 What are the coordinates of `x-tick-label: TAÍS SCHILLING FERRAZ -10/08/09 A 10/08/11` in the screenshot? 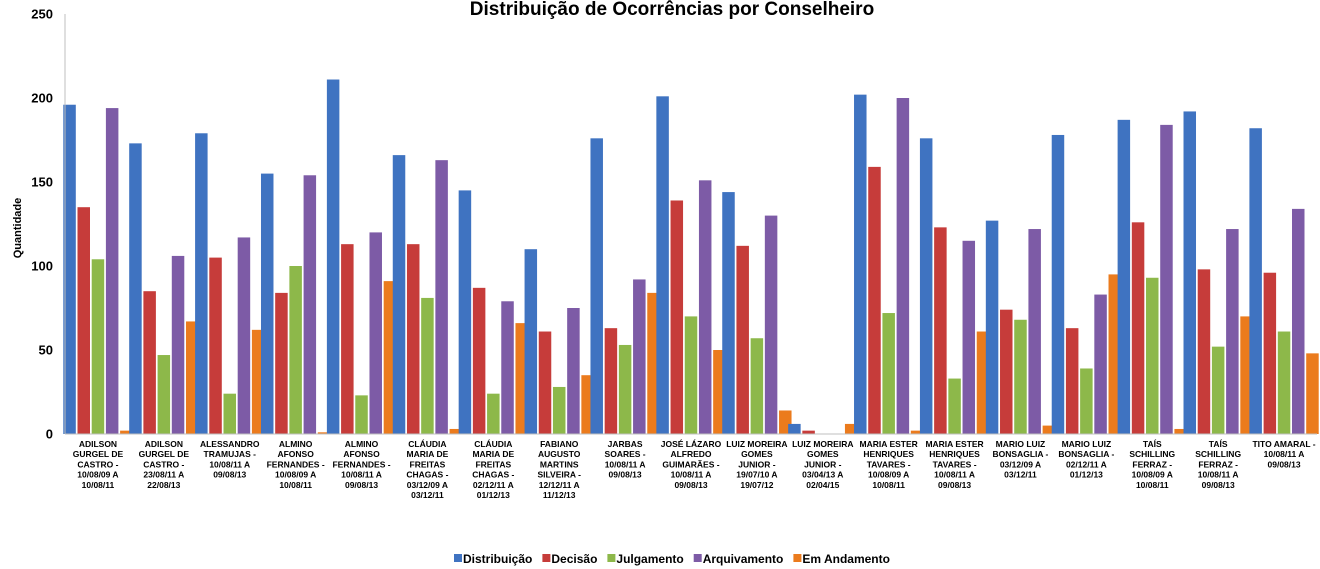 It's located at (1152, 464).